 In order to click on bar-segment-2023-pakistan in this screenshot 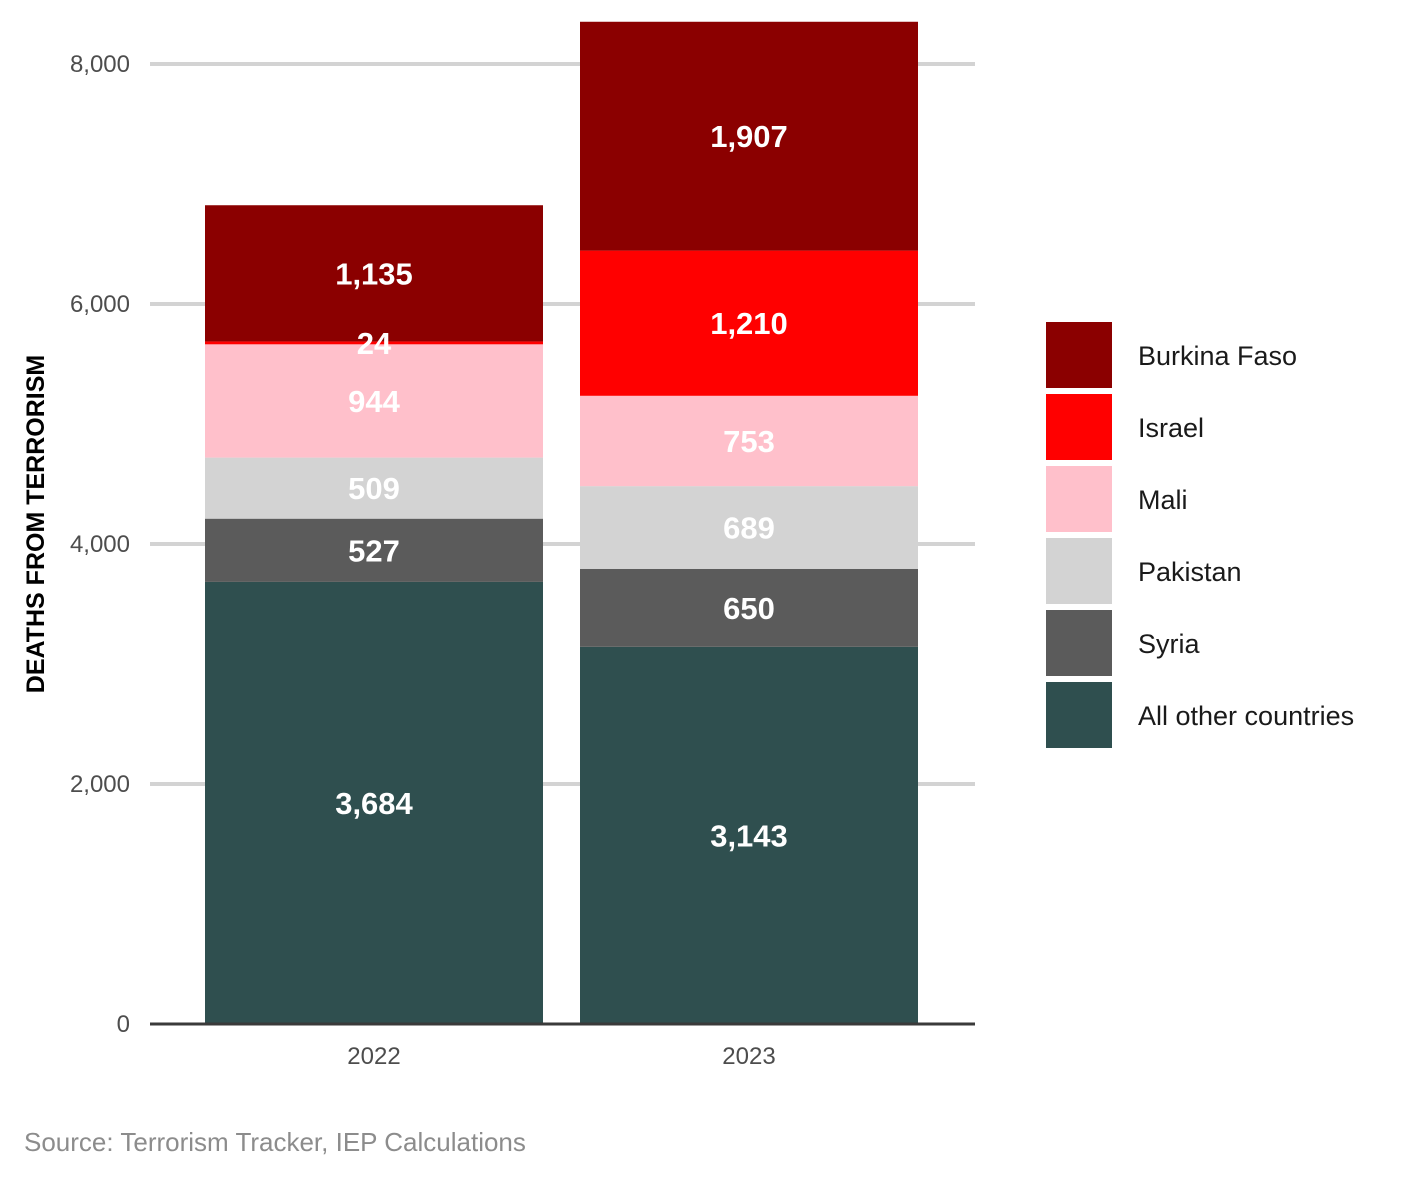, I will do `click(749, 527)`.